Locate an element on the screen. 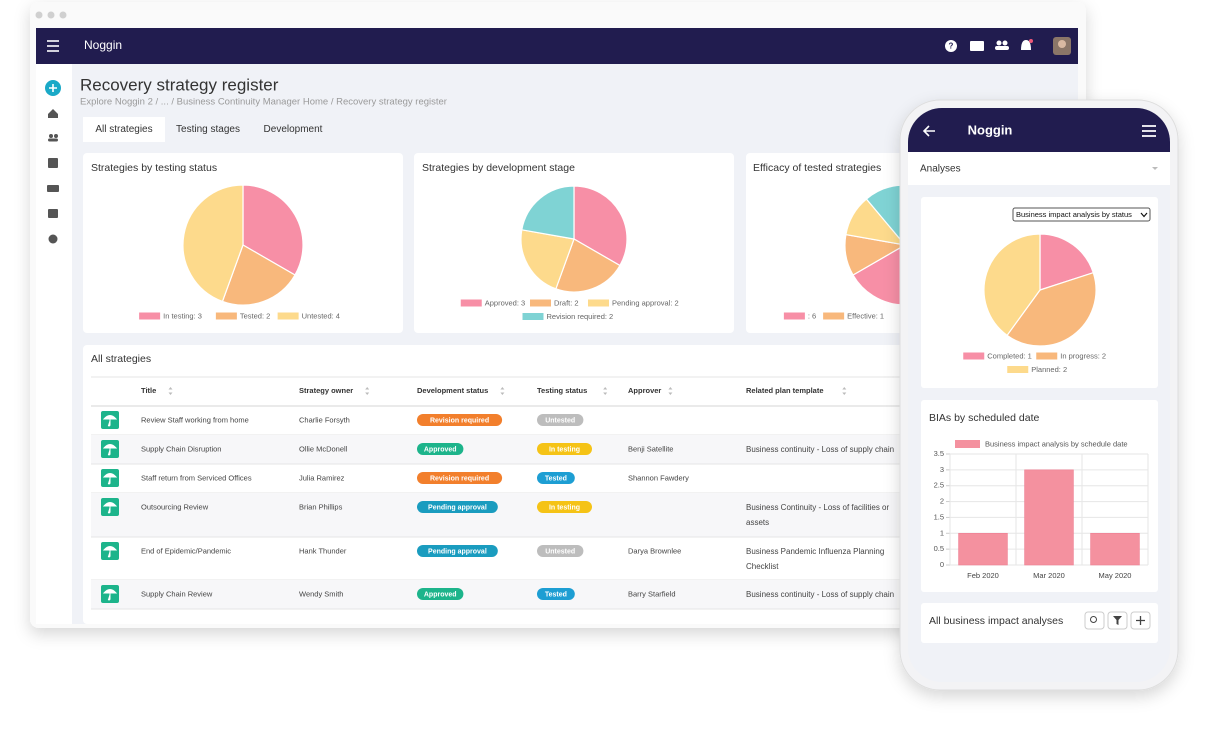 This screenshot has width=1208, height=744. nav-register is located at coordinates (53, 163).